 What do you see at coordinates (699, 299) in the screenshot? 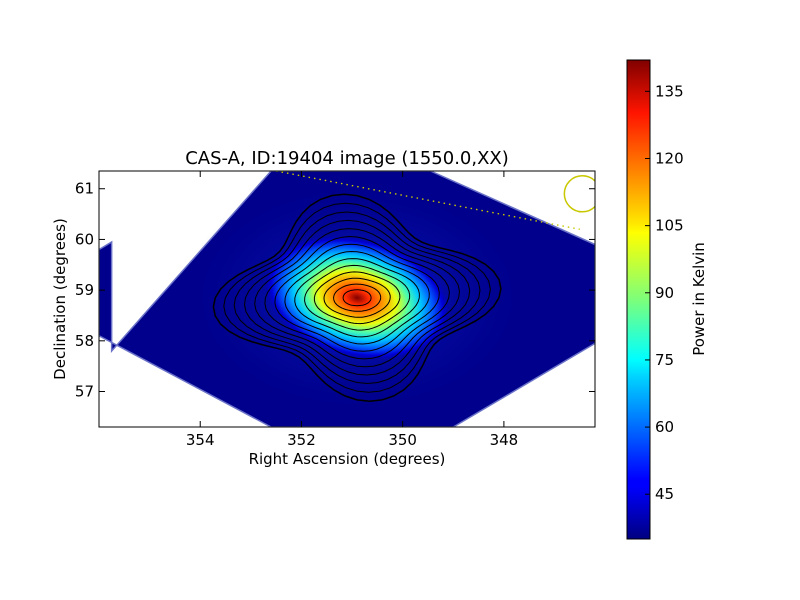
I see `colorbar-label: Power in Kelvin` at bounding box center [699, 299].